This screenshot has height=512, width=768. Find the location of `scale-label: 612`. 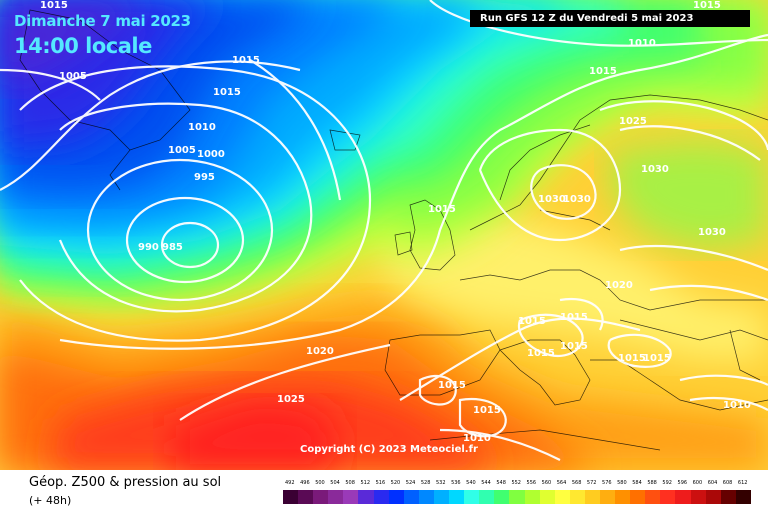

scale-label: 612 is located at coordinates (742, 483).